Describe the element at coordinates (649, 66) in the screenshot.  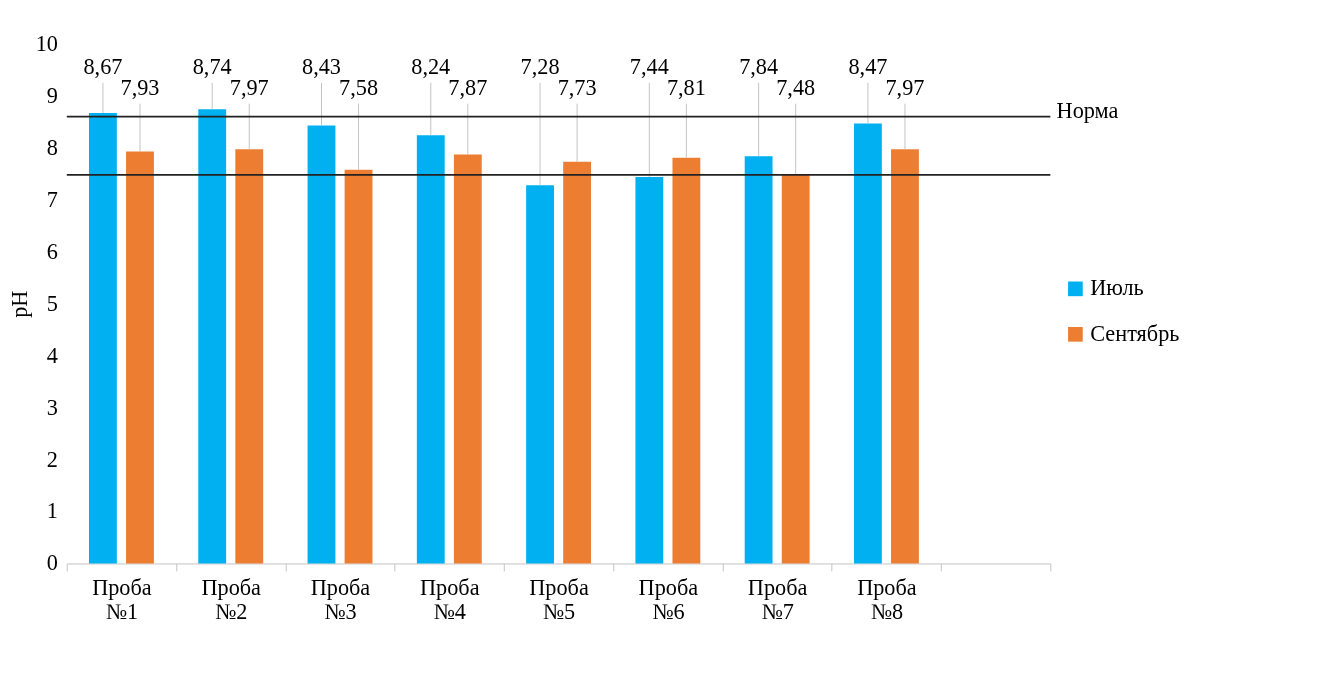
I see `data-label: 7,44` at that location.